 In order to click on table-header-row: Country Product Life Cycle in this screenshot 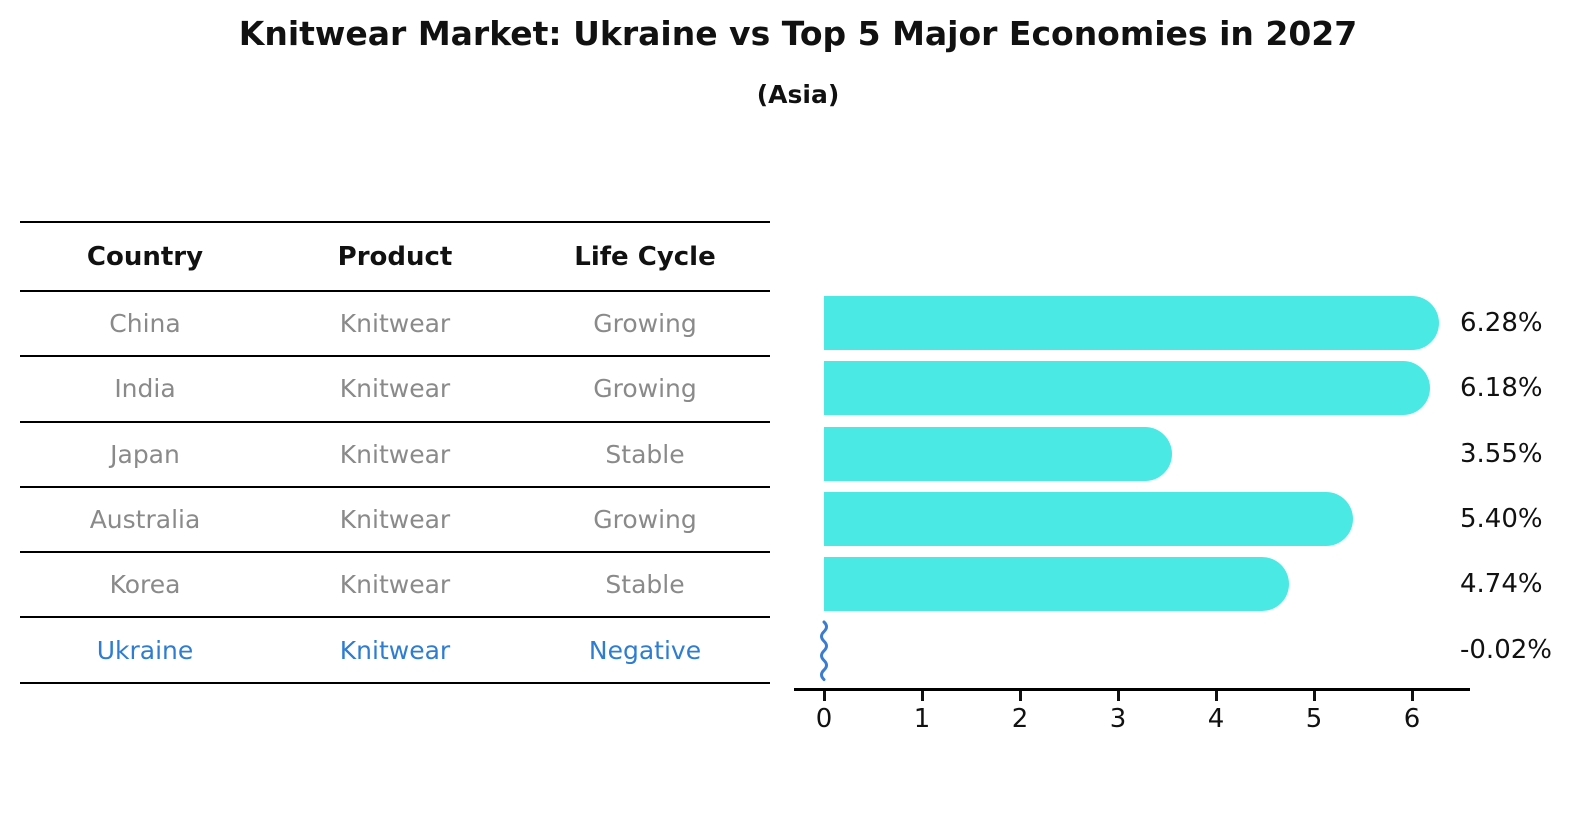, I will do `click(395, 256)`.